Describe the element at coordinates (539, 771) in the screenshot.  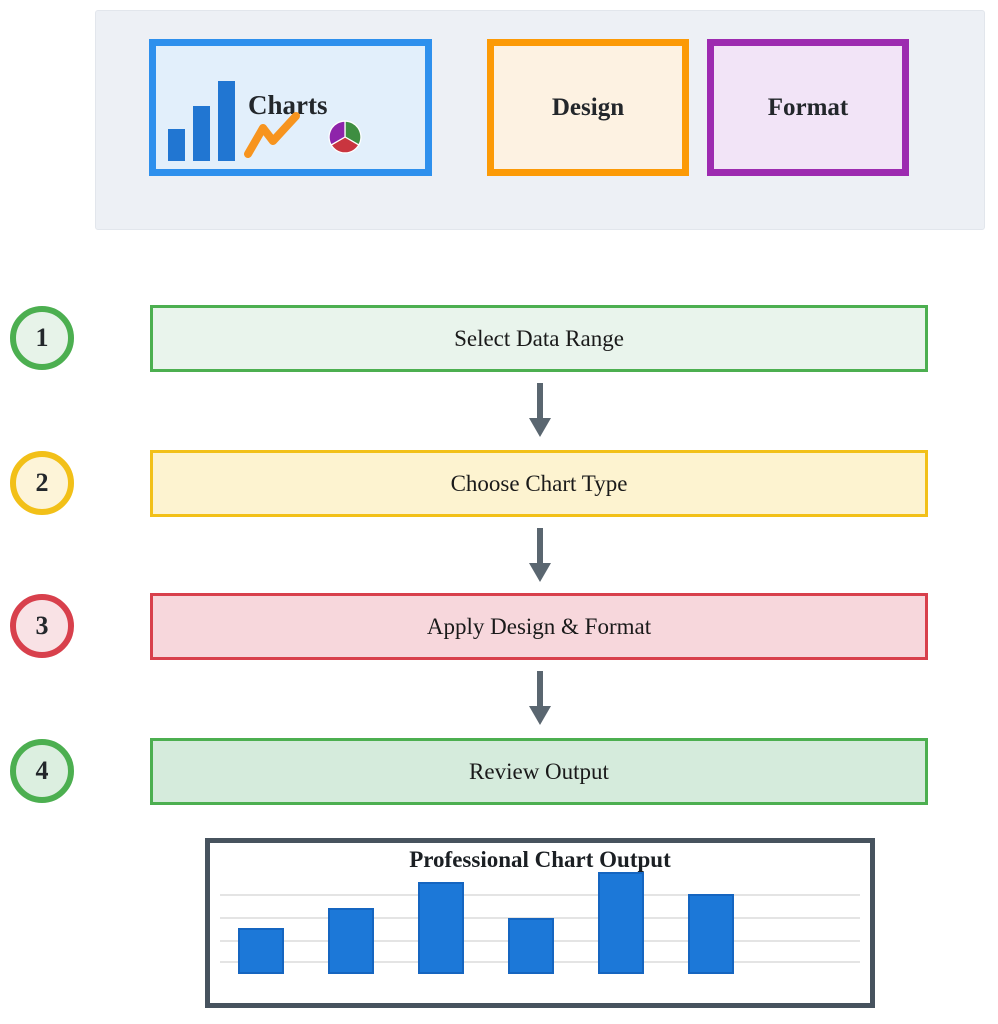
I see `step-box: Review Output` at that location.